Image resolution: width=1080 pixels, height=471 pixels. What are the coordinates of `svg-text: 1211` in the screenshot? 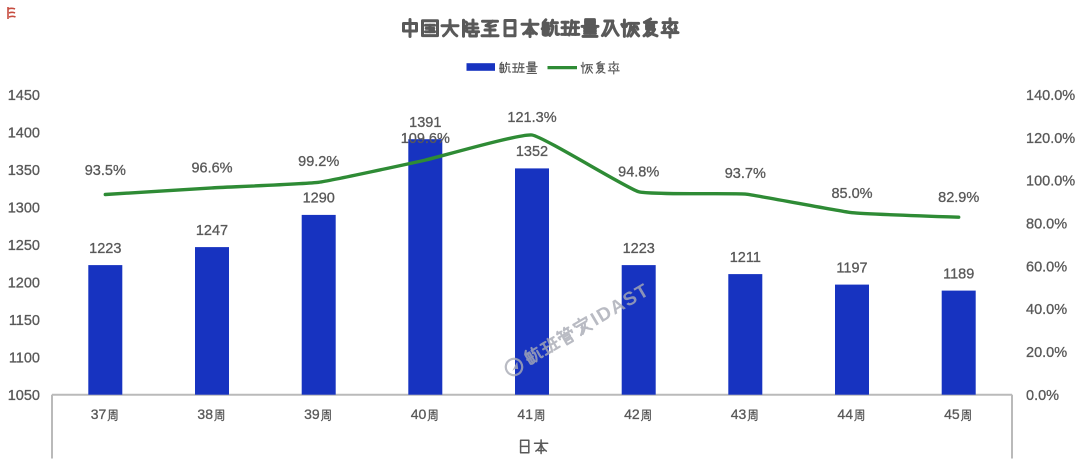 It's located at (745, 258).